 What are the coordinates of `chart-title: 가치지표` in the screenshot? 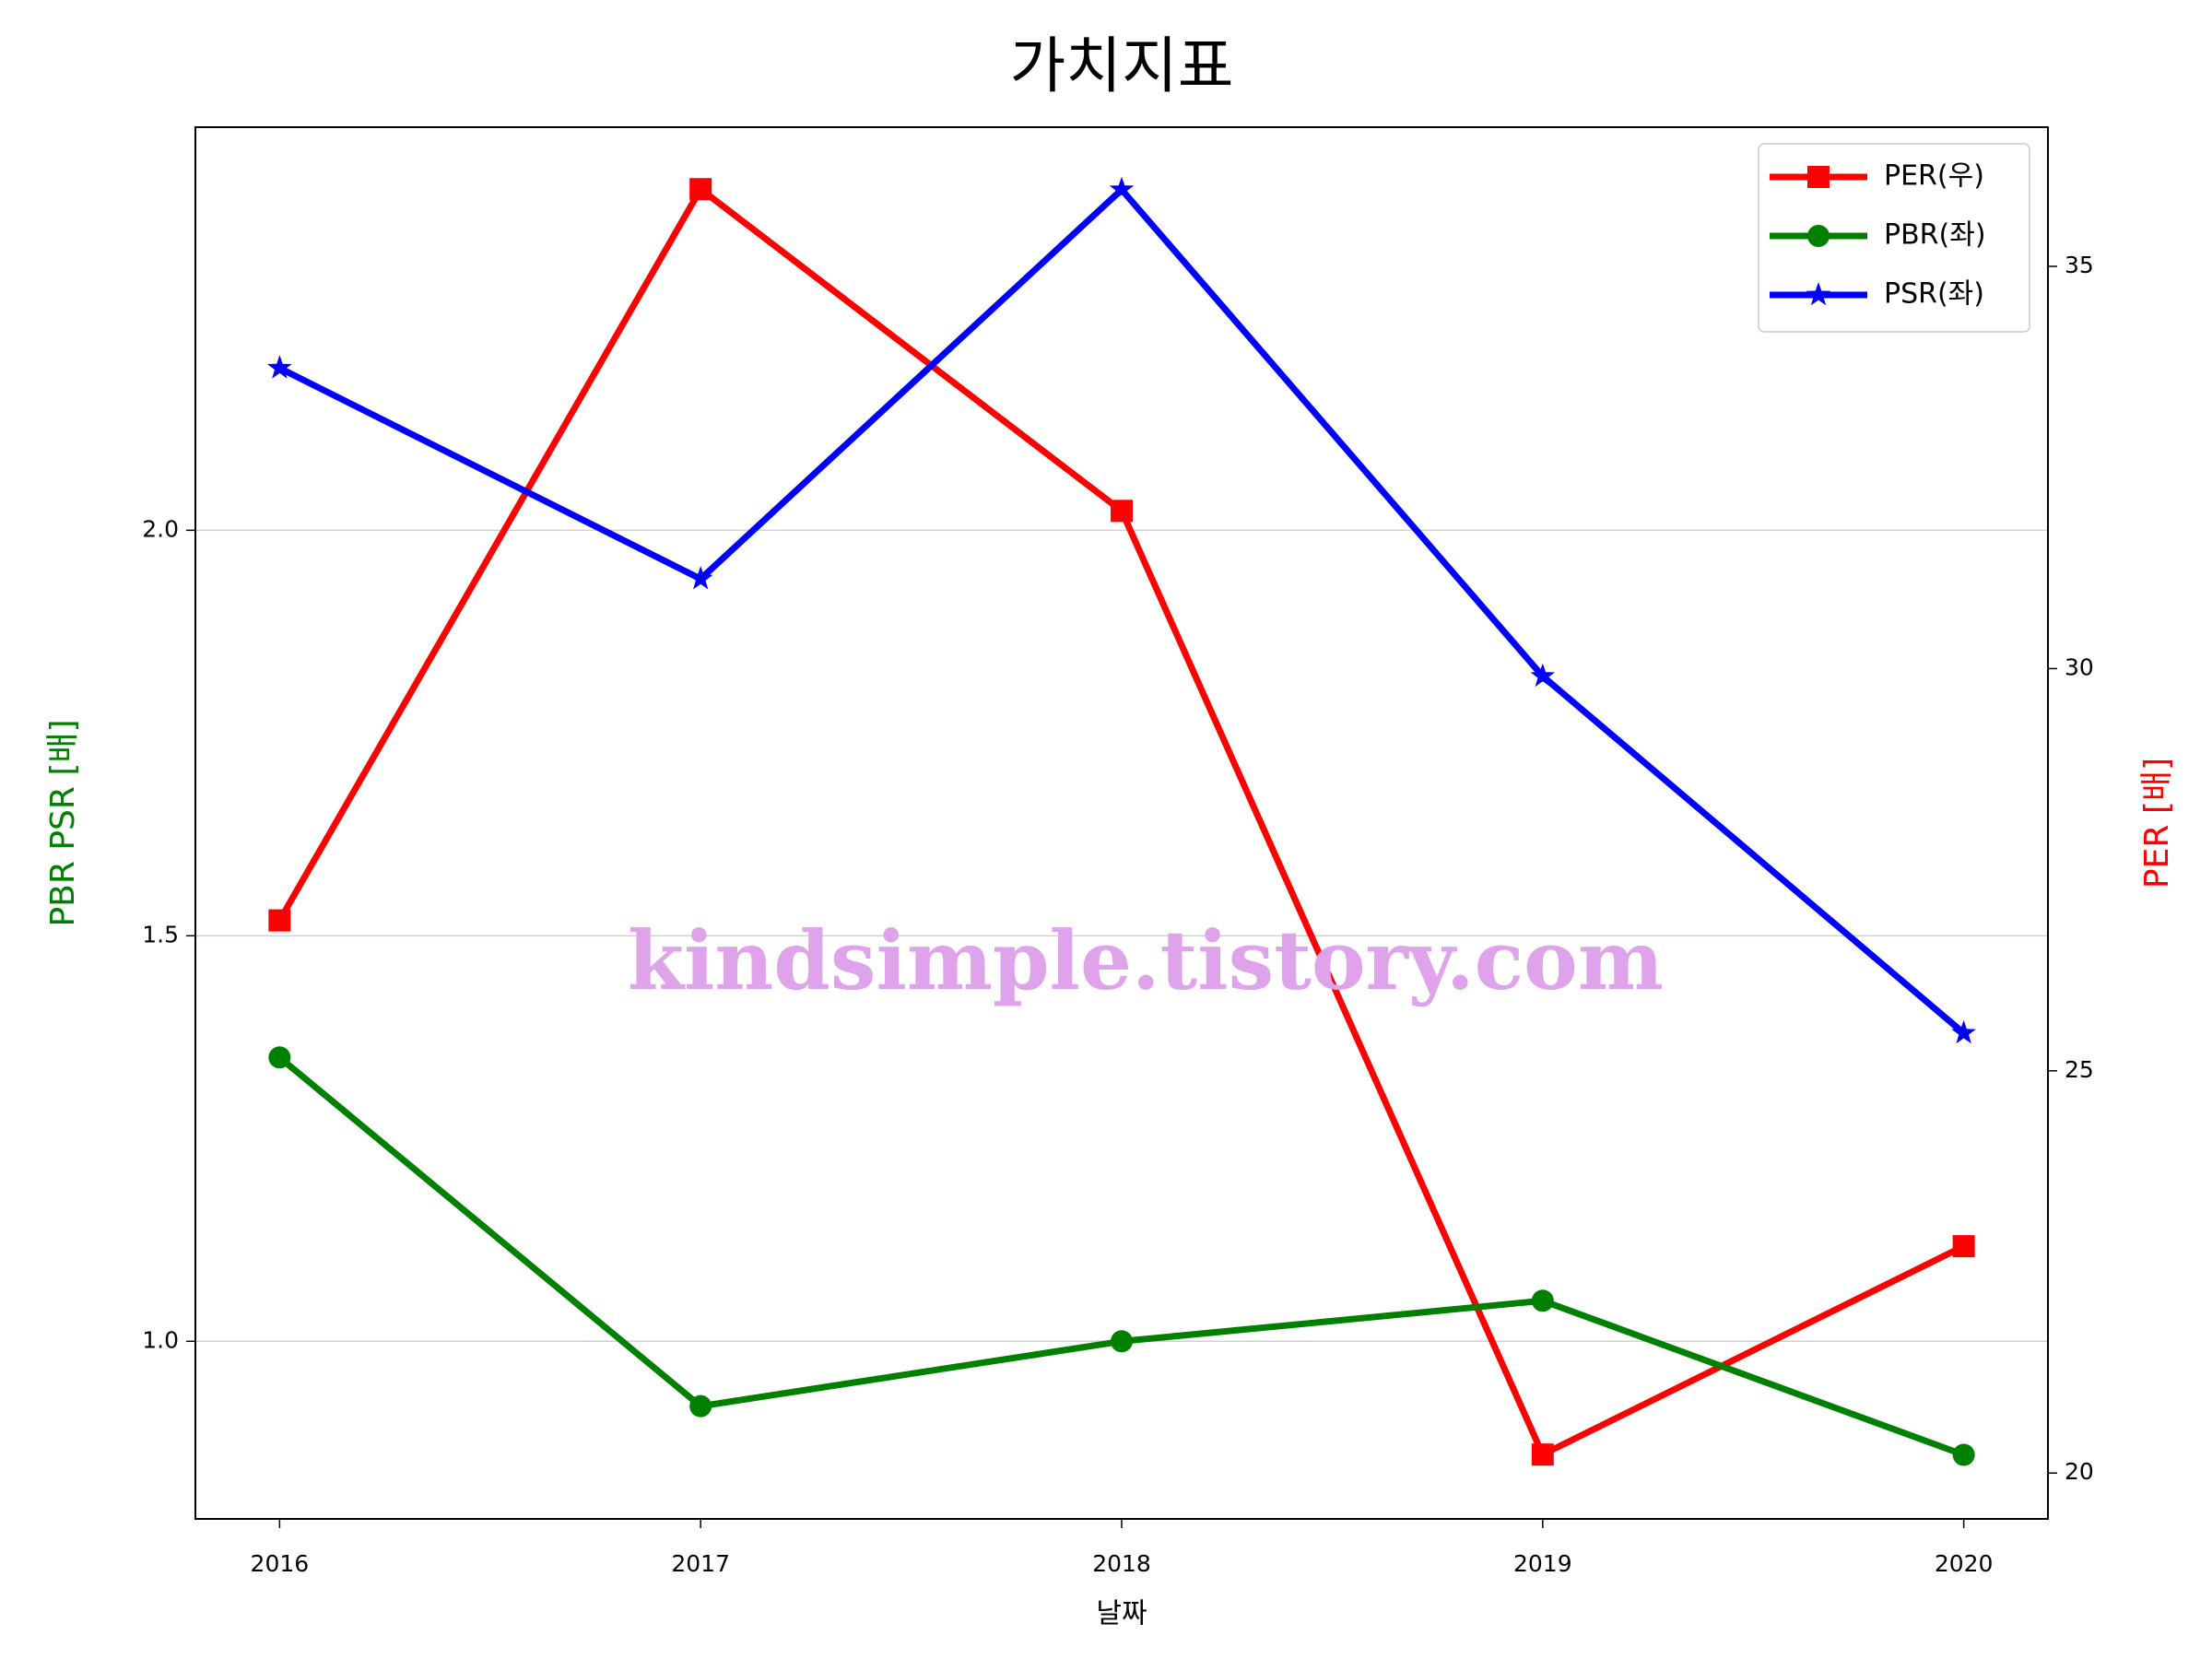 It's located at (1122, 65).